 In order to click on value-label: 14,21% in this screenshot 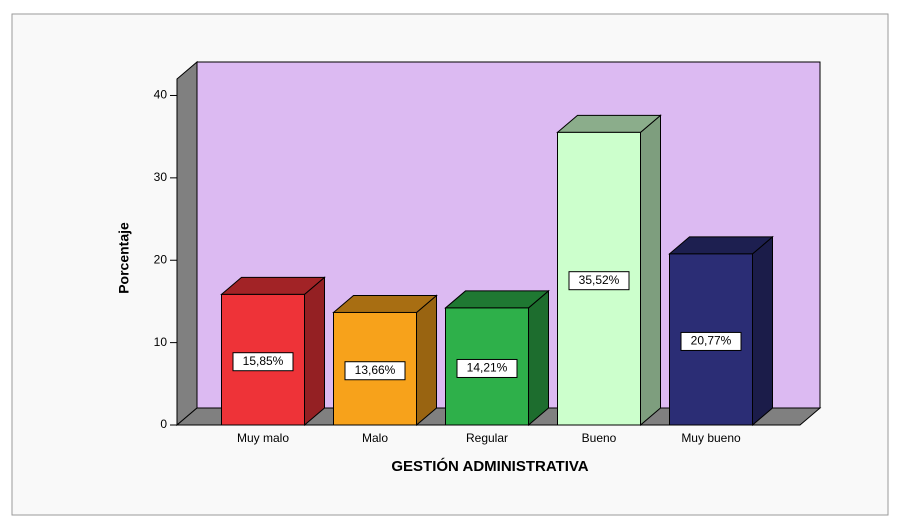, I will do `click(487, 368)`.